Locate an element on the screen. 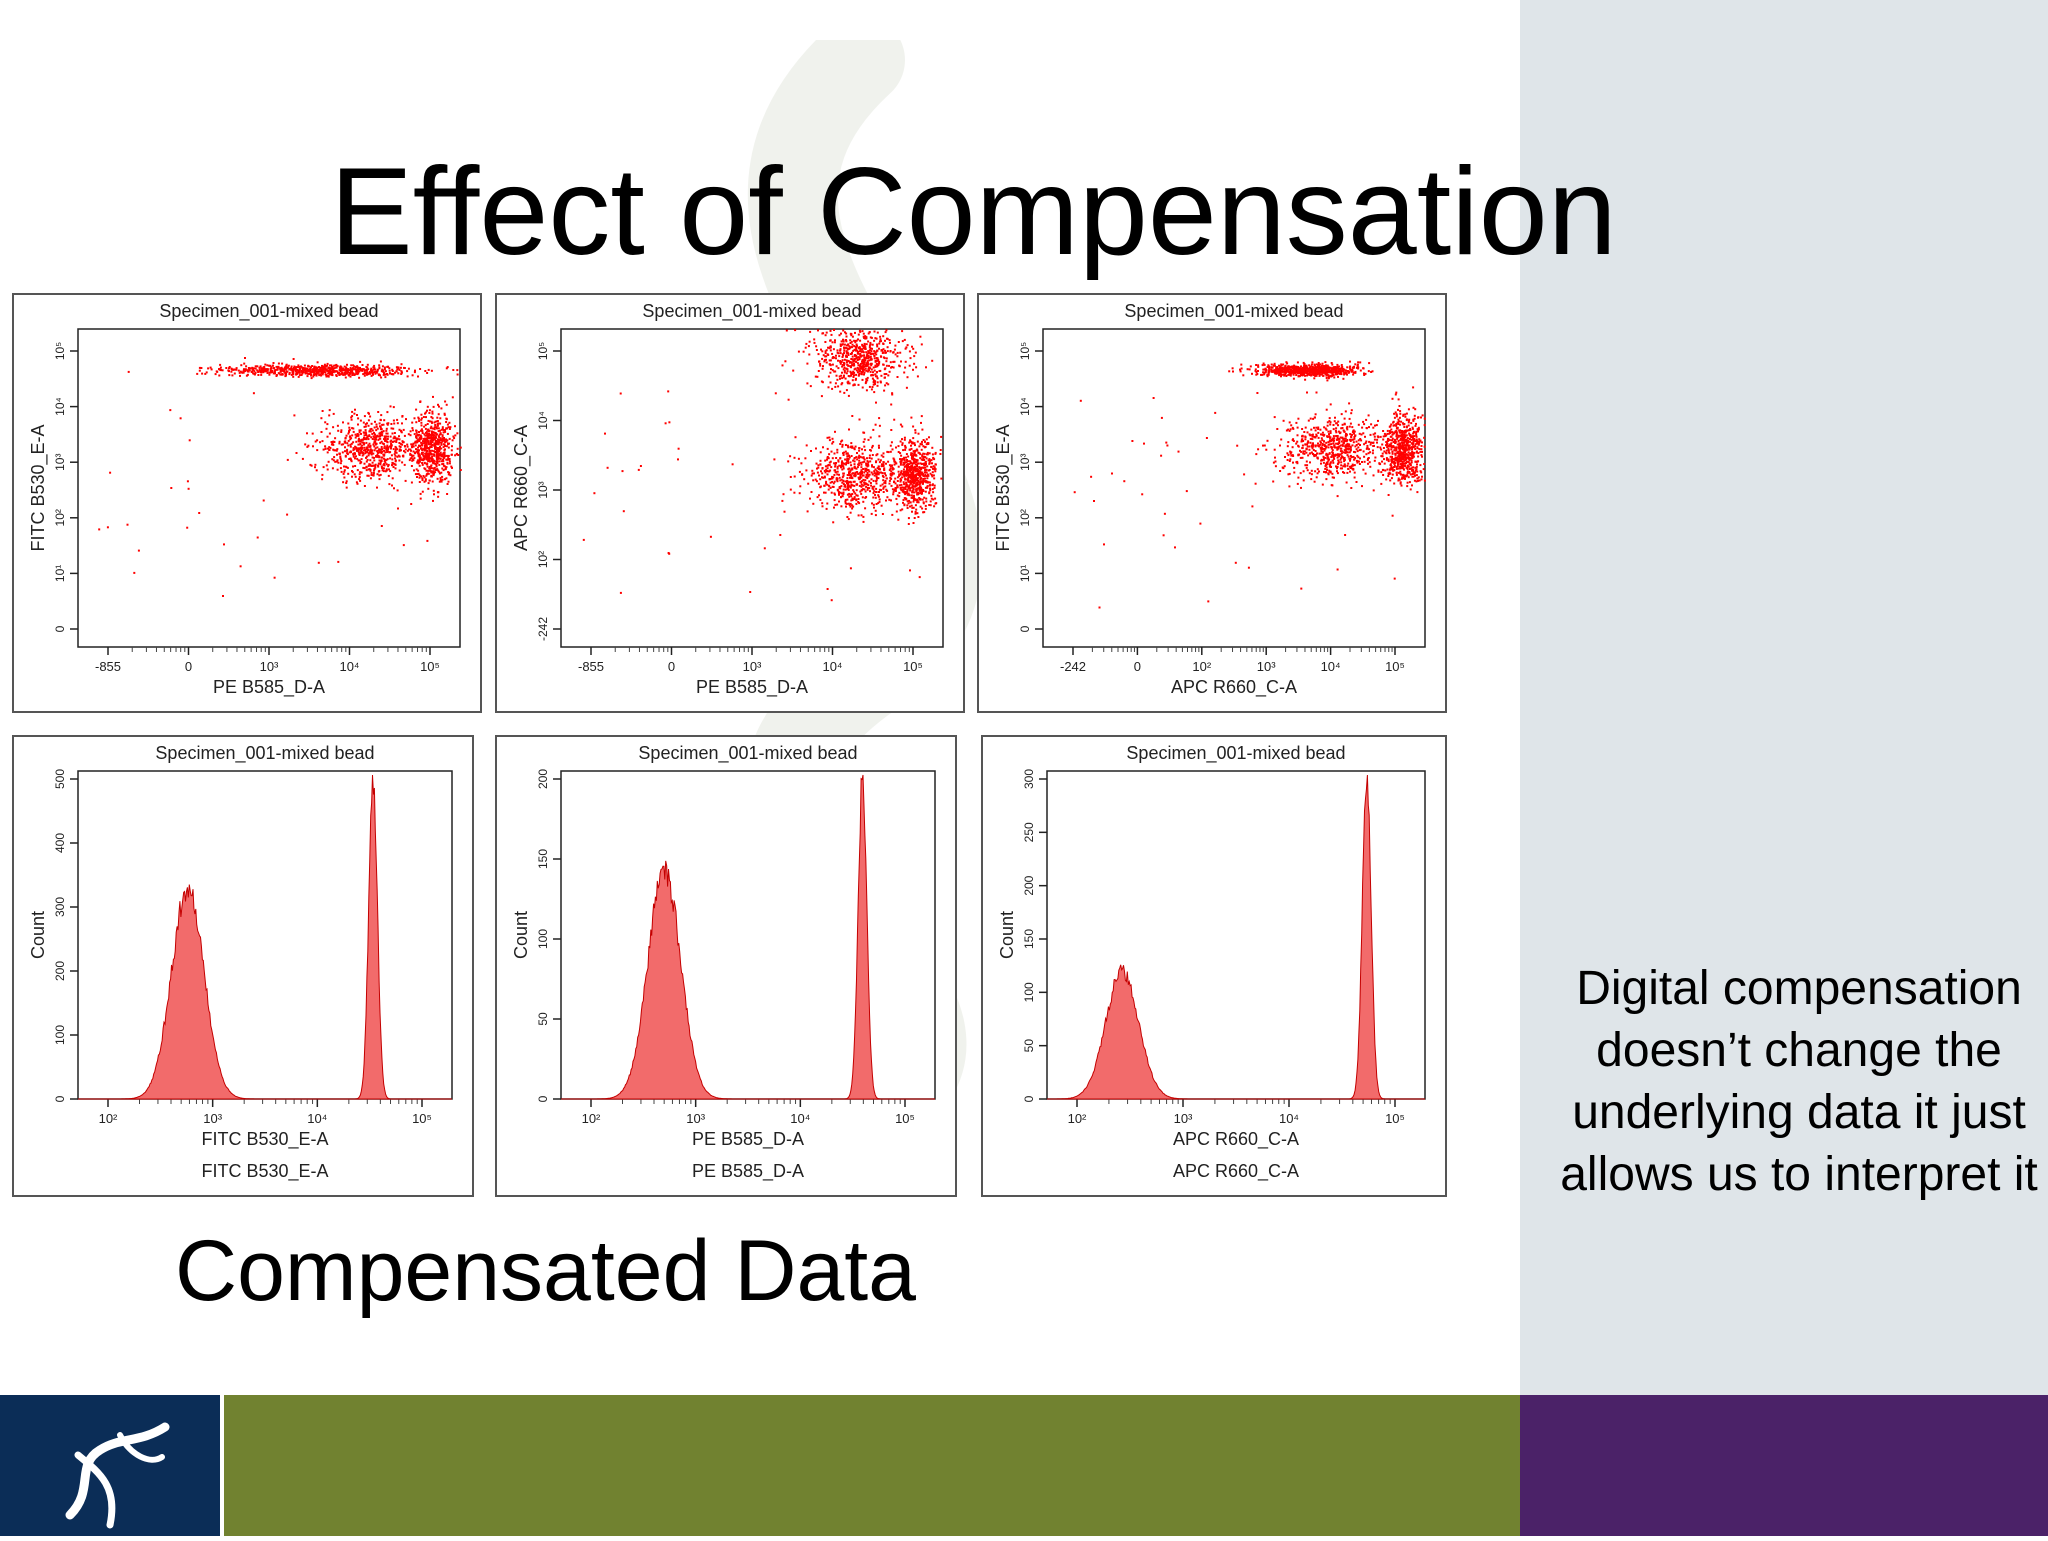  y-tick-label-1-4: 10⁵ is located at coordinates (543, 351).